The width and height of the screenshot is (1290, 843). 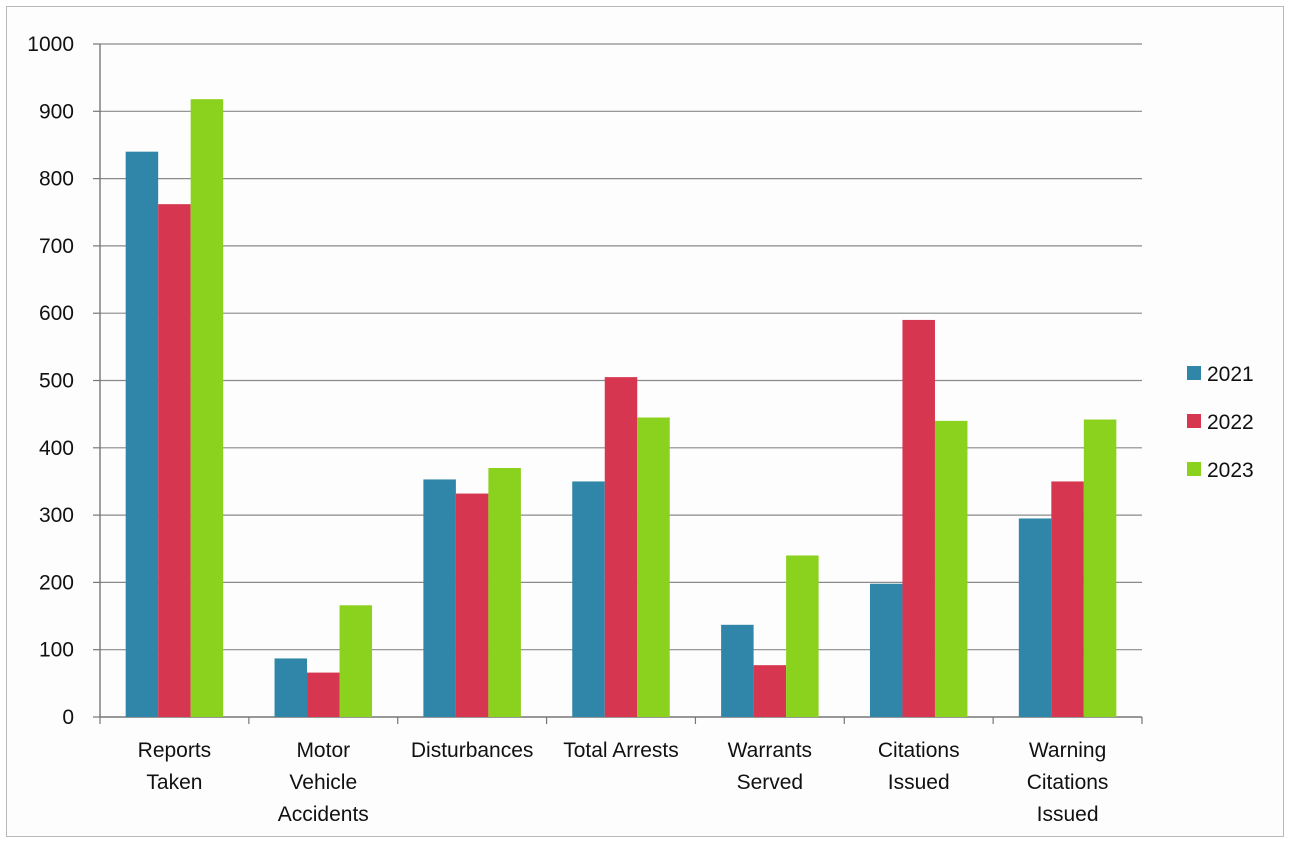 What do you see at coordinates (68, 717) in the screenshot?
I see `y-tick-label: 0` at bounding box center [68, 717].